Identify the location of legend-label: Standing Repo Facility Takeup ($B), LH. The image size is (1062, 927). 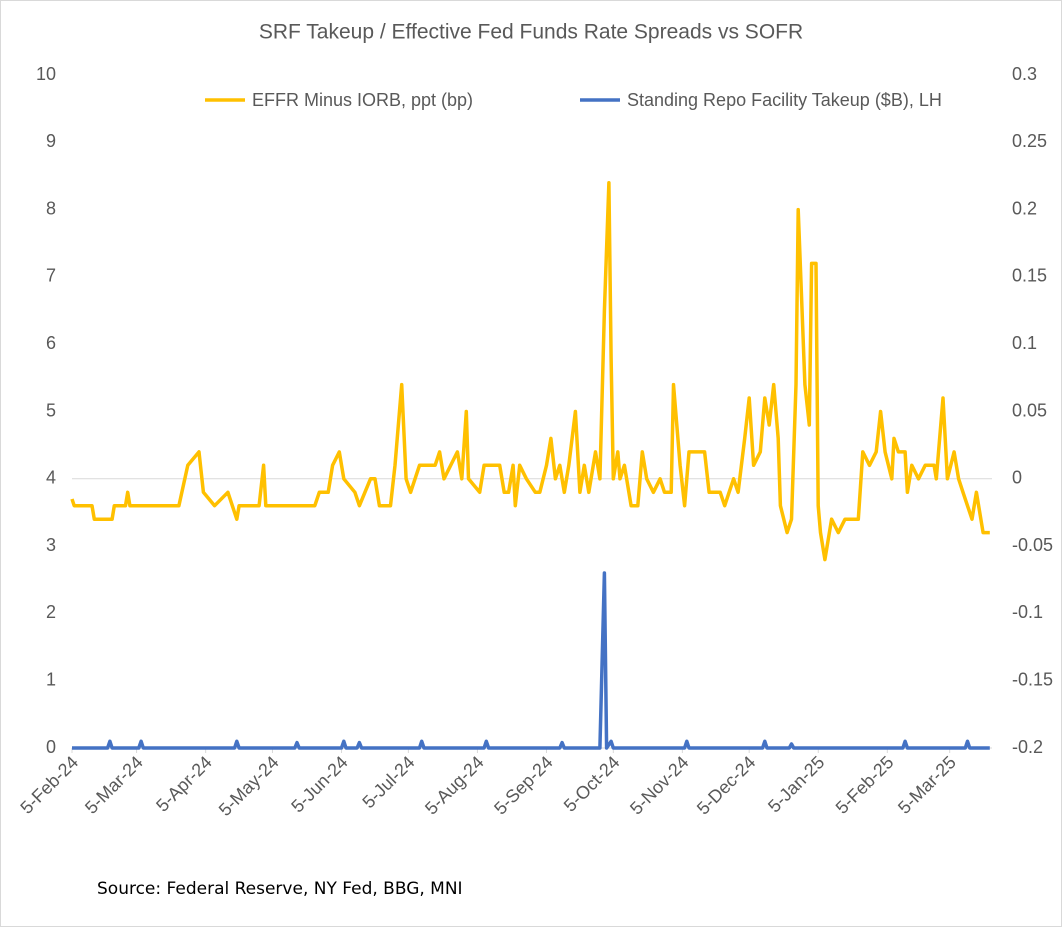
(784, 100).